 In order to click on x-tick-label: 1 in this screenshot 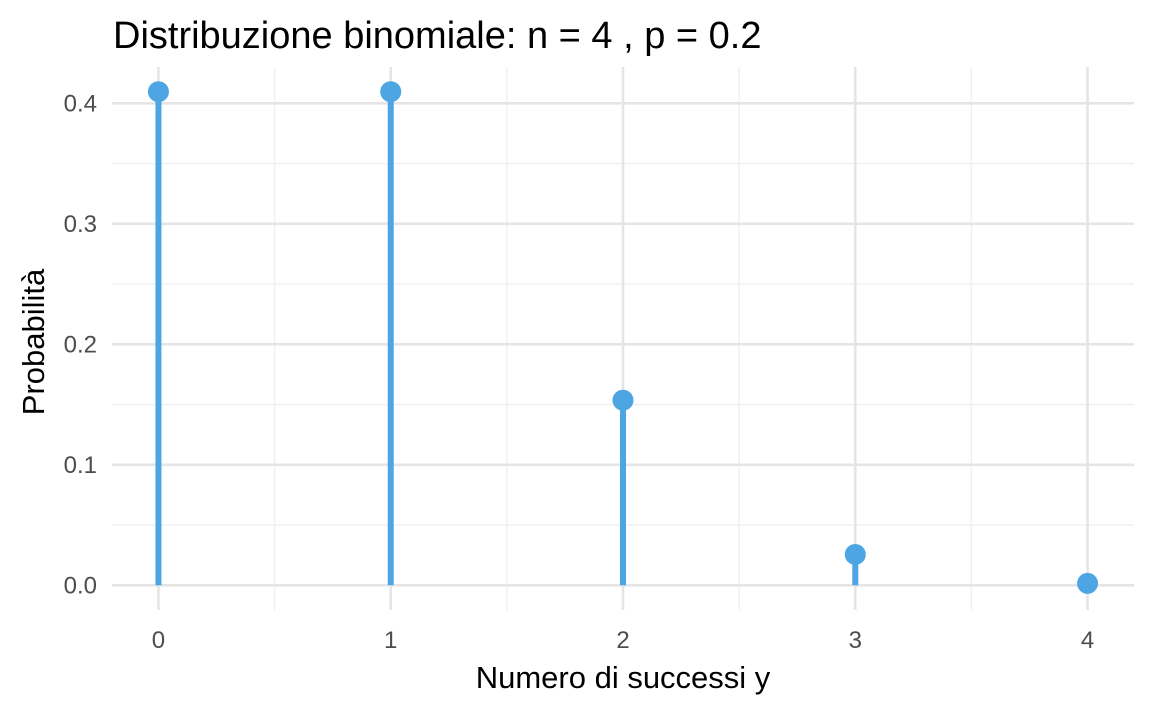, I will do `click(390, 640)`.